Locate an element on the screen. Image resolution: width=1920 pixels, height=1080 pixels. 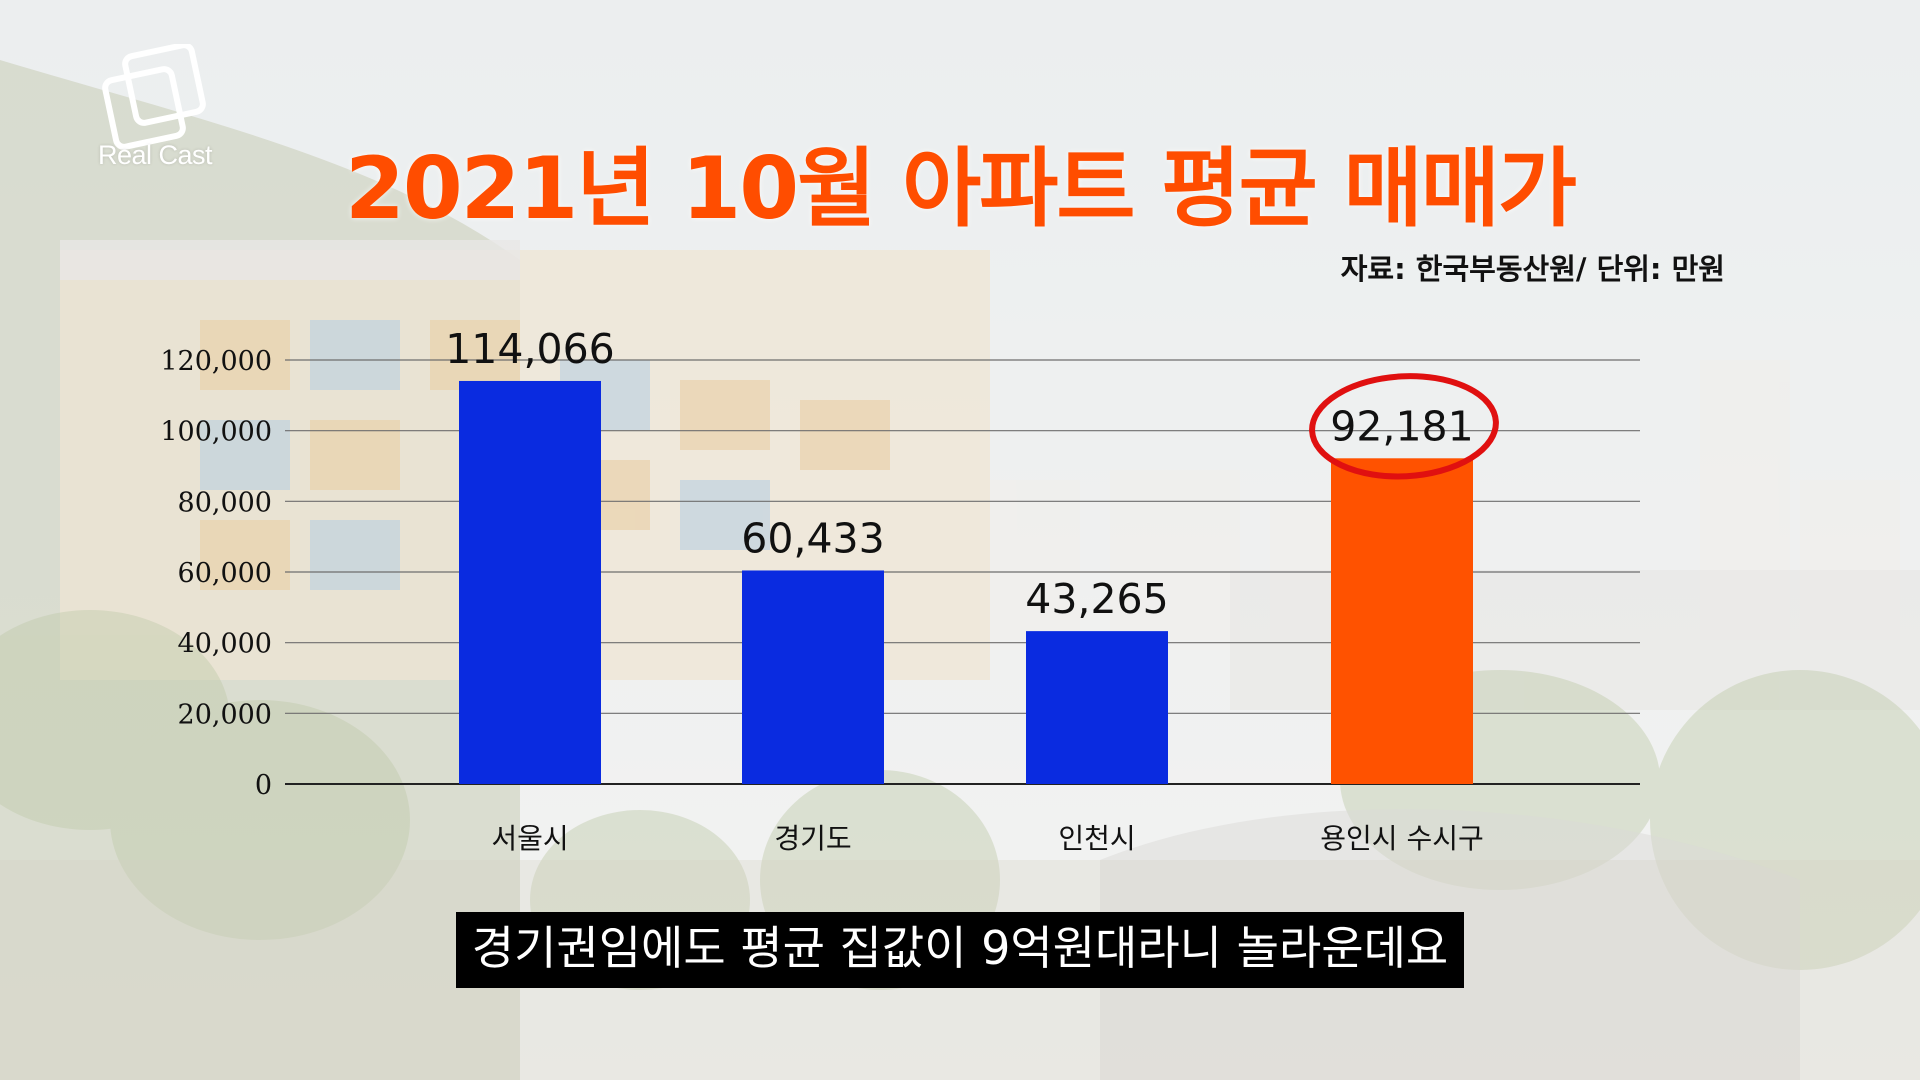
value-label: 60,433 is located at coordinates (812, 538).